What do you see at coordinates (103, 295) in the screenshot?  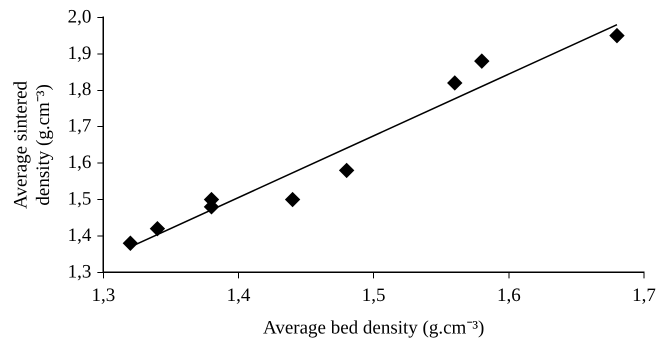 I see `x-tick-label: 1,3` at bounding box center [103, 295].